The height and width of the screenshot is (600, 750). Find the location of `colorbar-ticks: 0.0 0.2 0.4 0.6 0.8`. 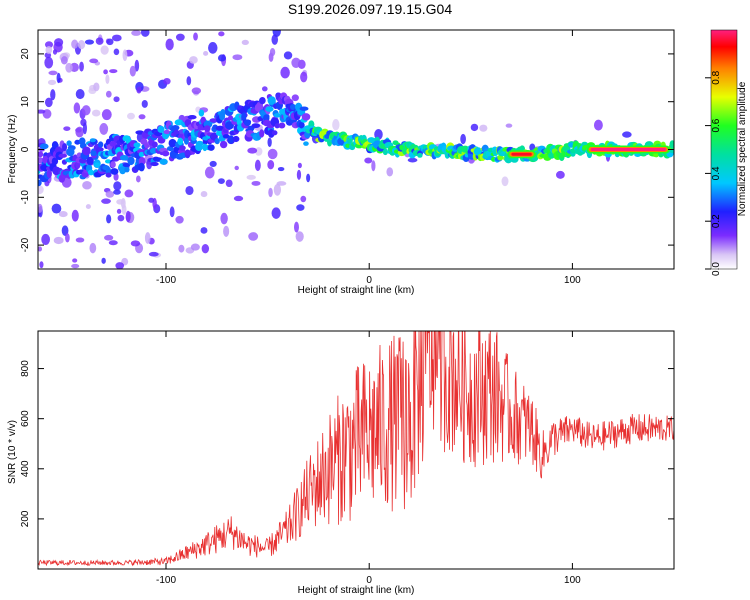

colorbar-ticks: 0.0 0.2 0.4 0.6 0.8 is located at coordinates (713, 173).